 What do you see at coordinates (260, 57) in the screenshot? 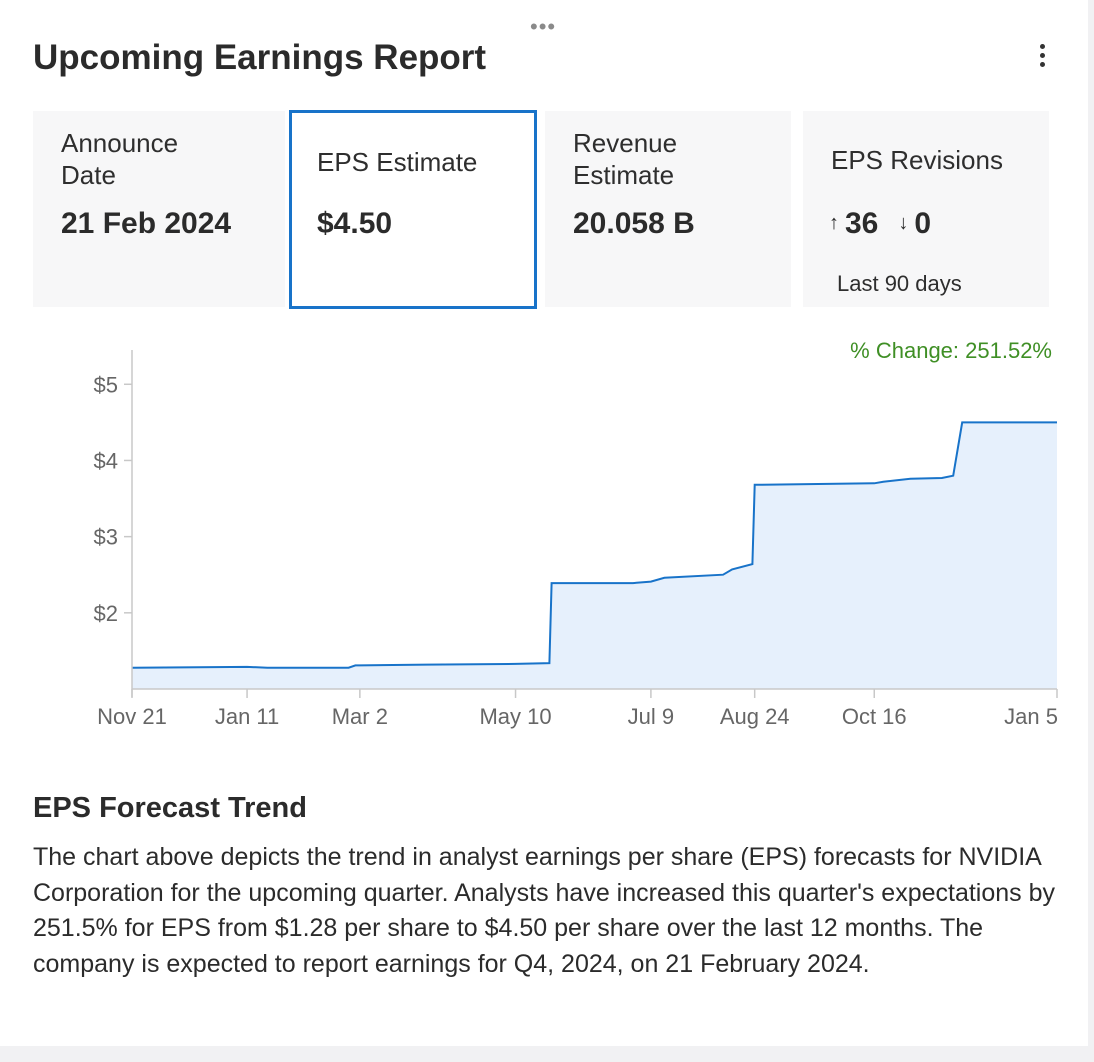
I see `card-title: Upcoming Earnings Report` at bounding box center [260, 57].